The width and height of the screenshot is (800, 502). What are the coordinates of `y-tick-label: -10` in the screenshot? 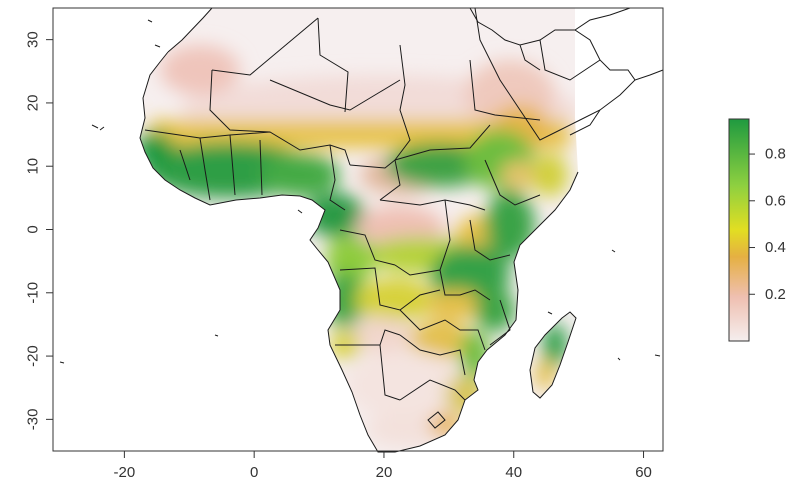 It's located at (33, 293).